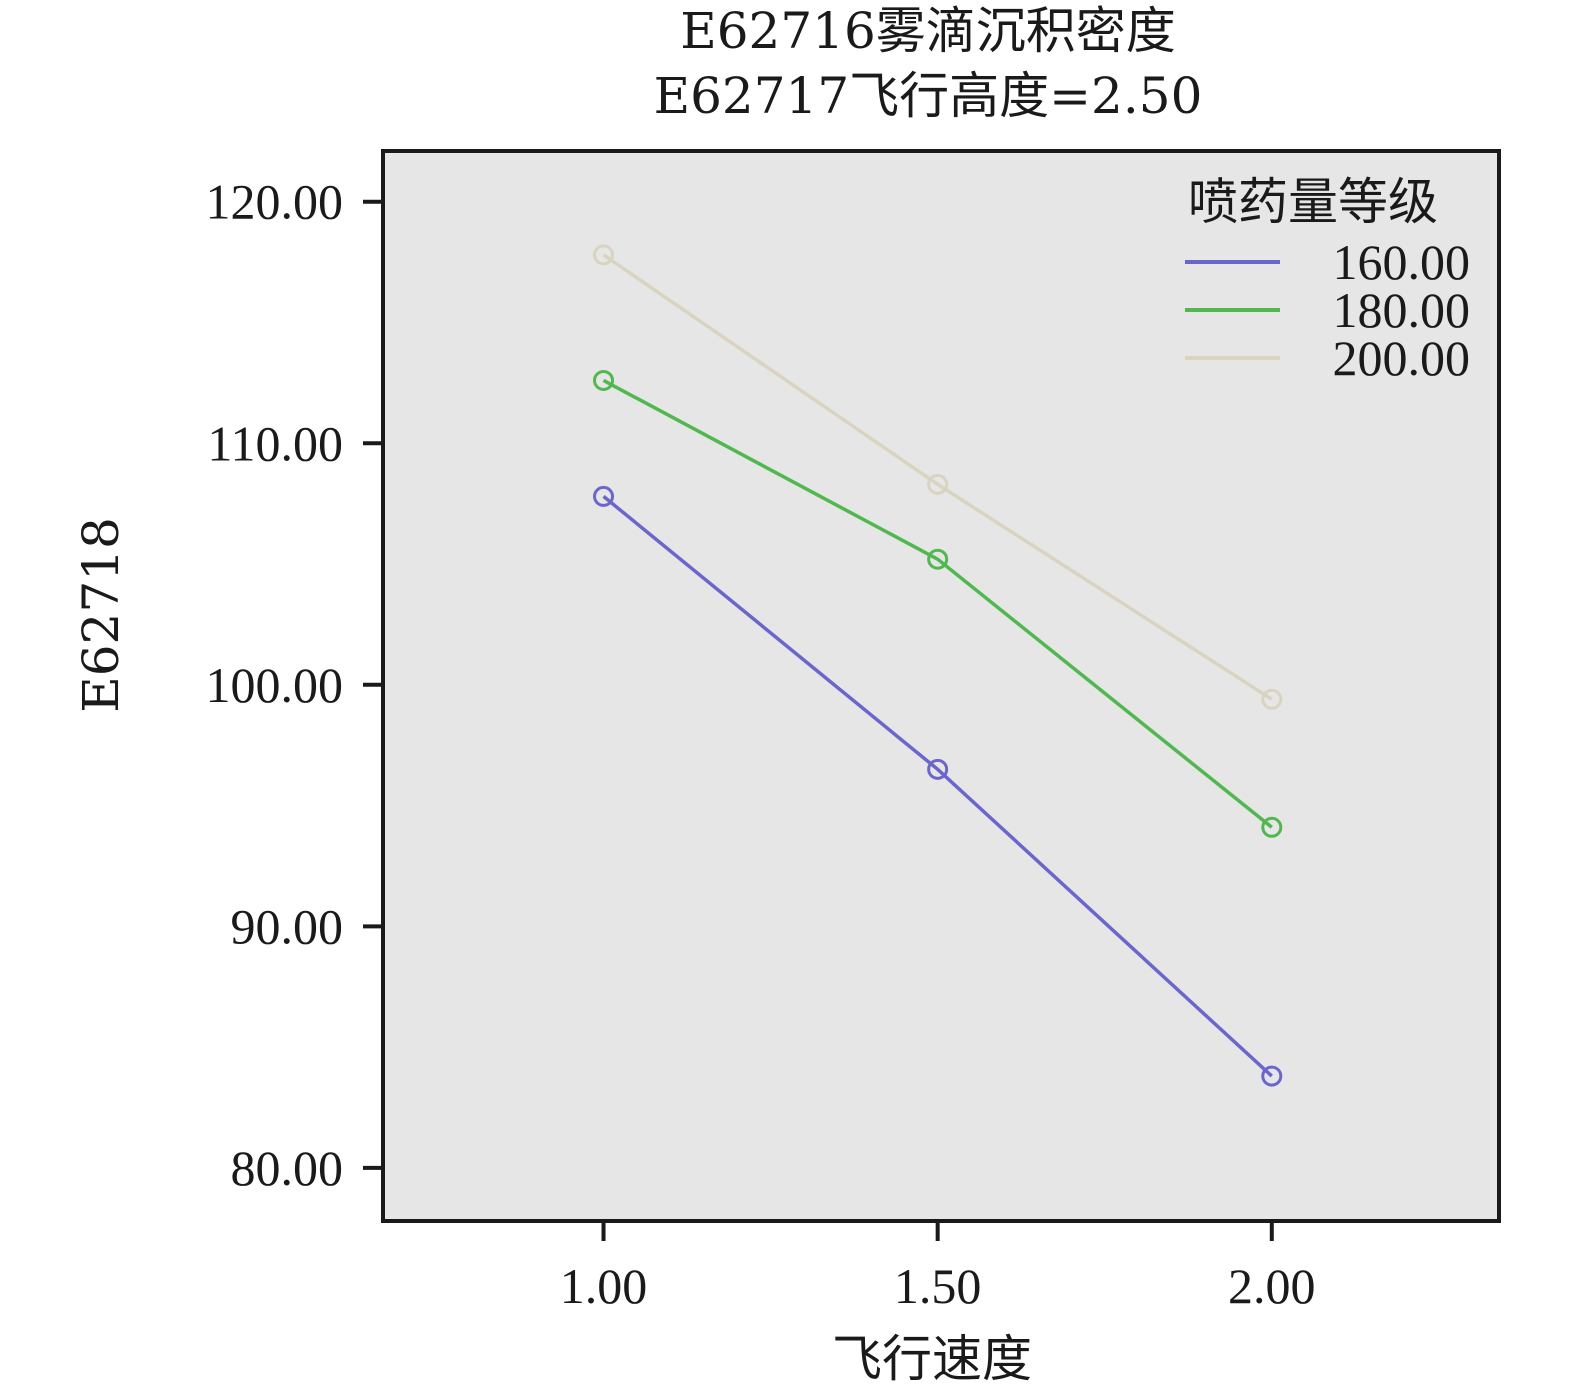  What do you see at coordinates (275, 685) in the screenshot?
I see `y-tick-label: 100.00` at bounding box center [275, 685].